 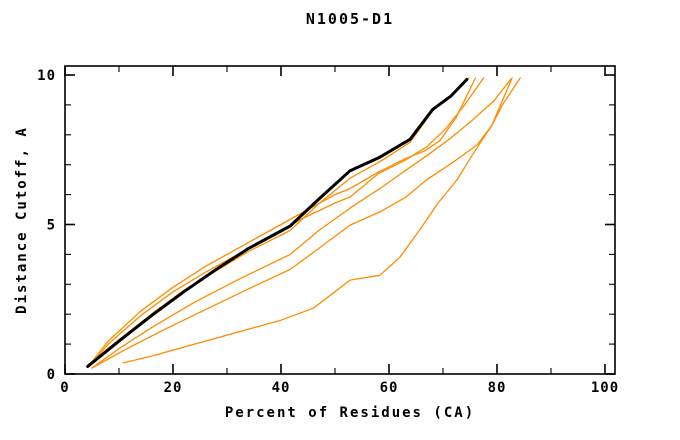 I want to click on y-axis-label: Distance Cutoff, A, so click(x=22, y=220).